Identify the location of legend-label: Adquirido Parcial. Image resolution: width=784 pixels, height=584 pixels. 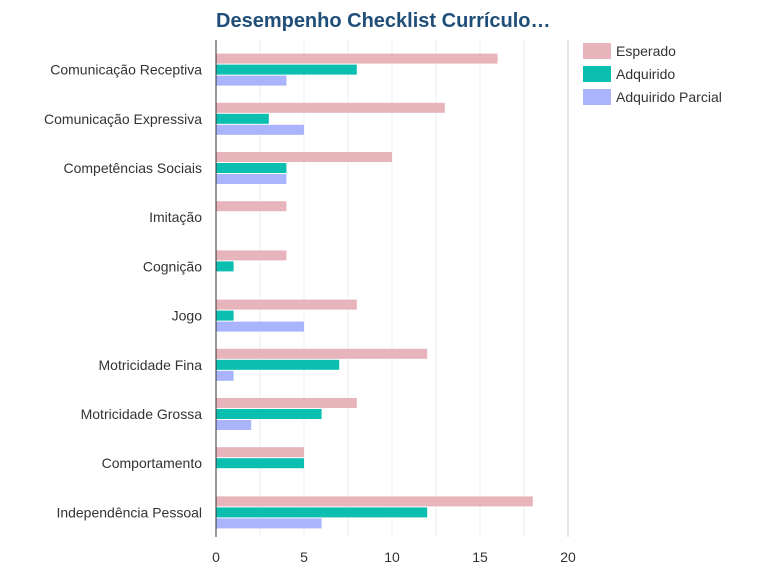
(669, 97).